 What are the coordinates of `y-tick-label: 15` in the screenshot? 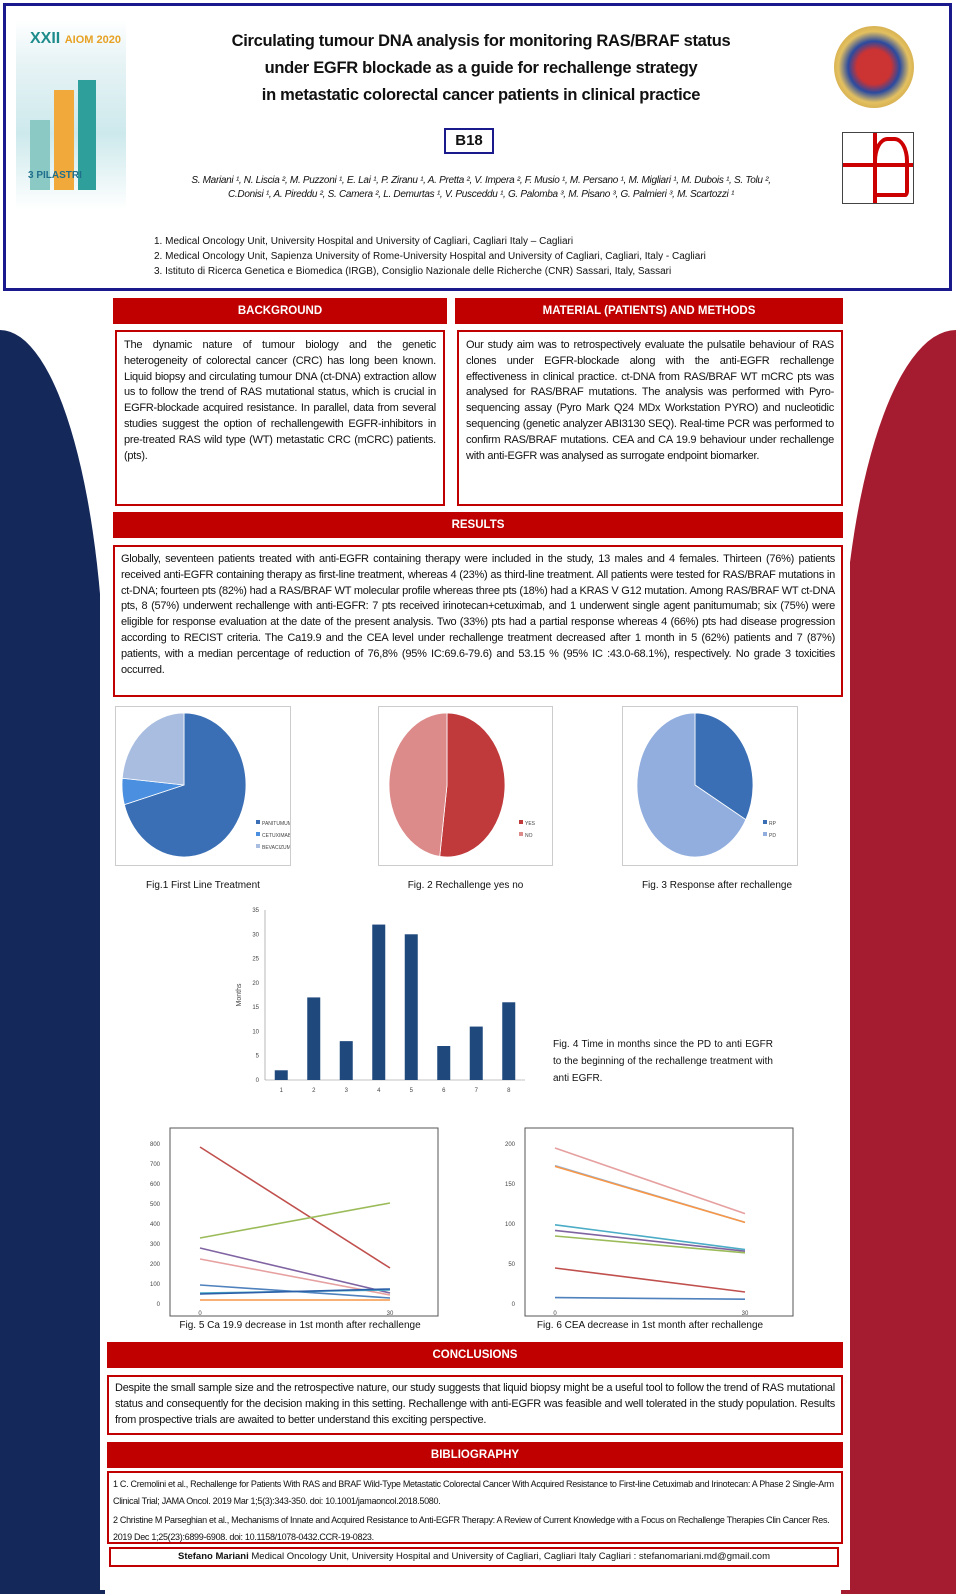 It's located at (255, 1008).